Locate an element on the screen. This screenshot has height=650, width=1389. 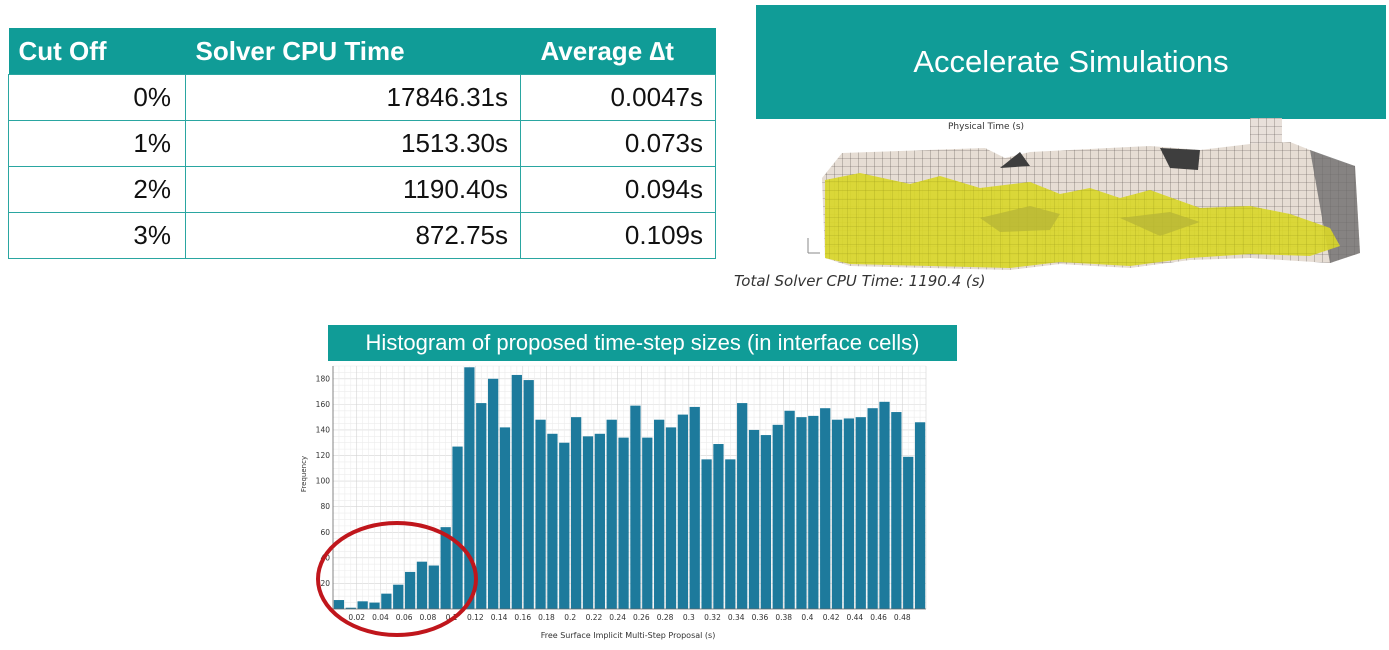
y-tick-label: 140 is located at coordinates (323, 429).